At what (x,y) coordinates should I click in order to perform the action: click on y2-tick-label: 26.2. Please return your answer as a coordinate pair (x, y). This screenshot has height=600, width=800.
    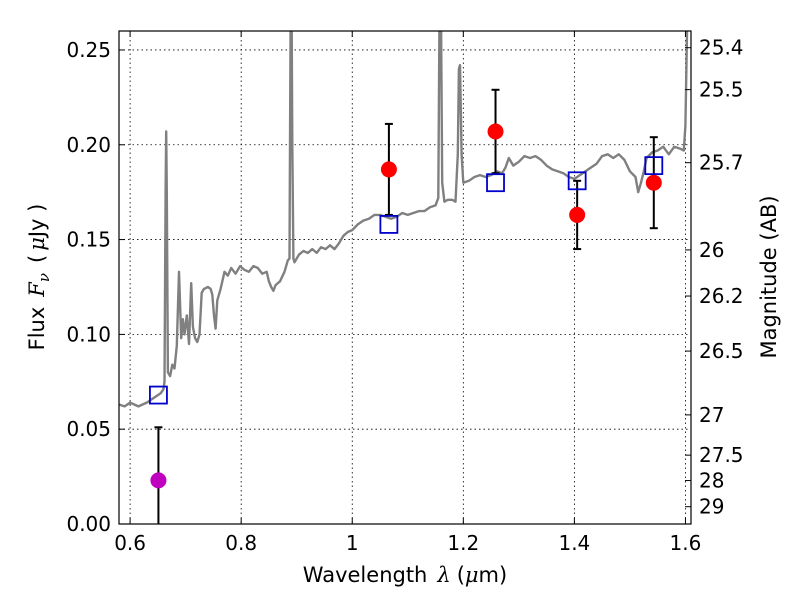
    Looking at the image, I should click on (721, 296).